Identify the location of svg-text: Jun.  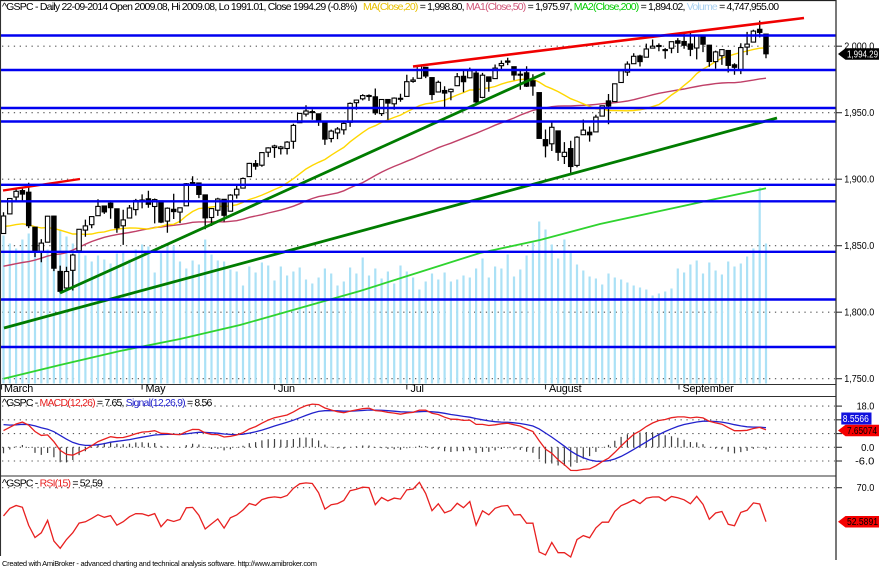
(286, 389).